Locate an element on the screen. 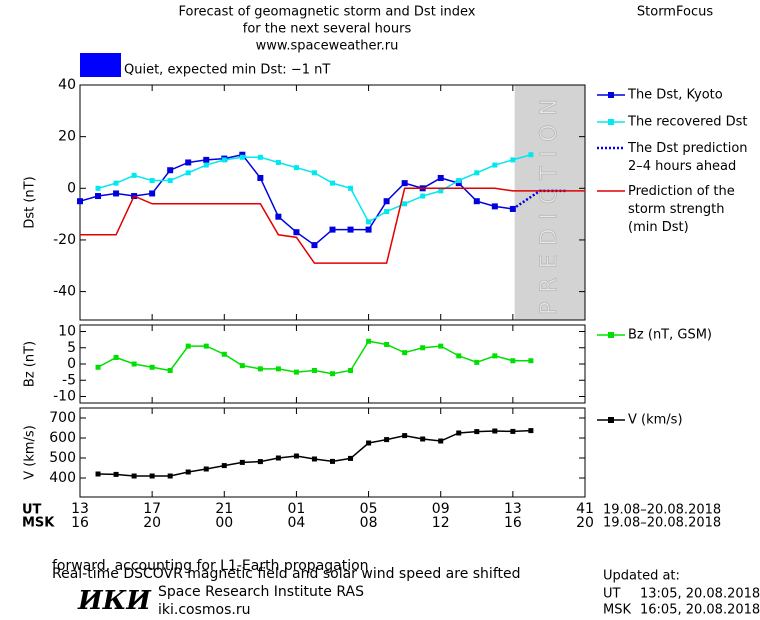  status-label: Quiet, expected min Dst: −1 nT is located at coordinates (227, 70).